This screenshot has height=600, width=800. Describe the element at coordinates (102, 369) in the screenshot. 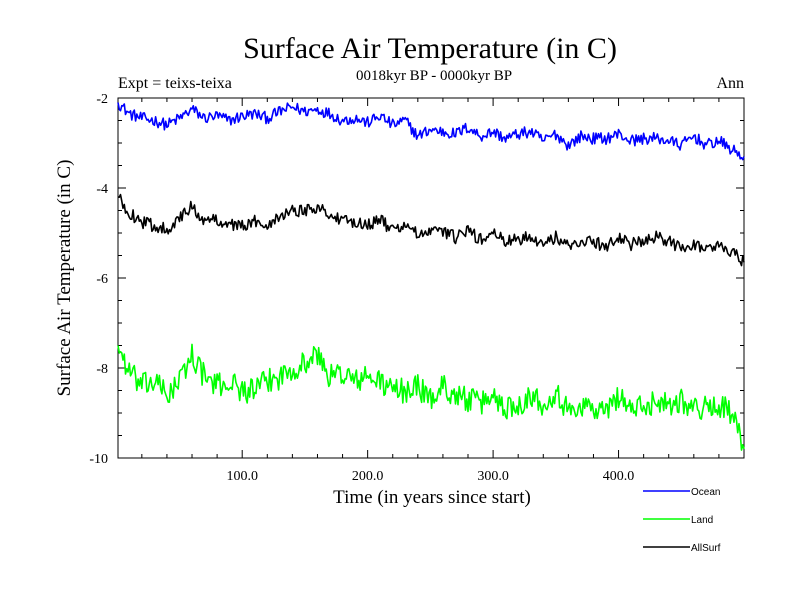

I see `y-tick-label: -8` at that location.